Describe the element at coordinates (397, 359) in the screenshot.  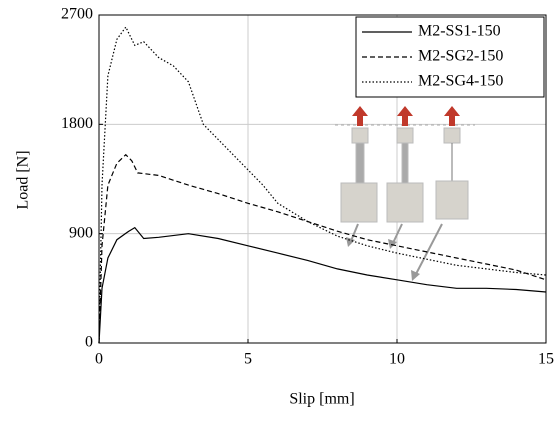
I see `x-tick-label: 10` at that location.